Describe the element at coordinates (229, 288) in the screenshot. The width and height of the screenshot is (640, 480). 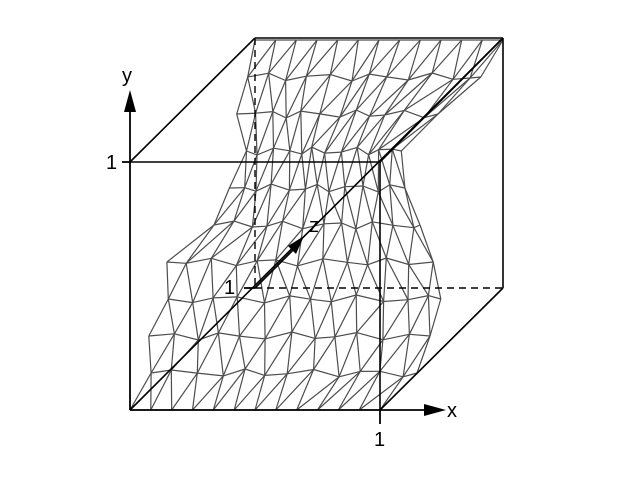
I see `z-tick-label: 1` at that location.